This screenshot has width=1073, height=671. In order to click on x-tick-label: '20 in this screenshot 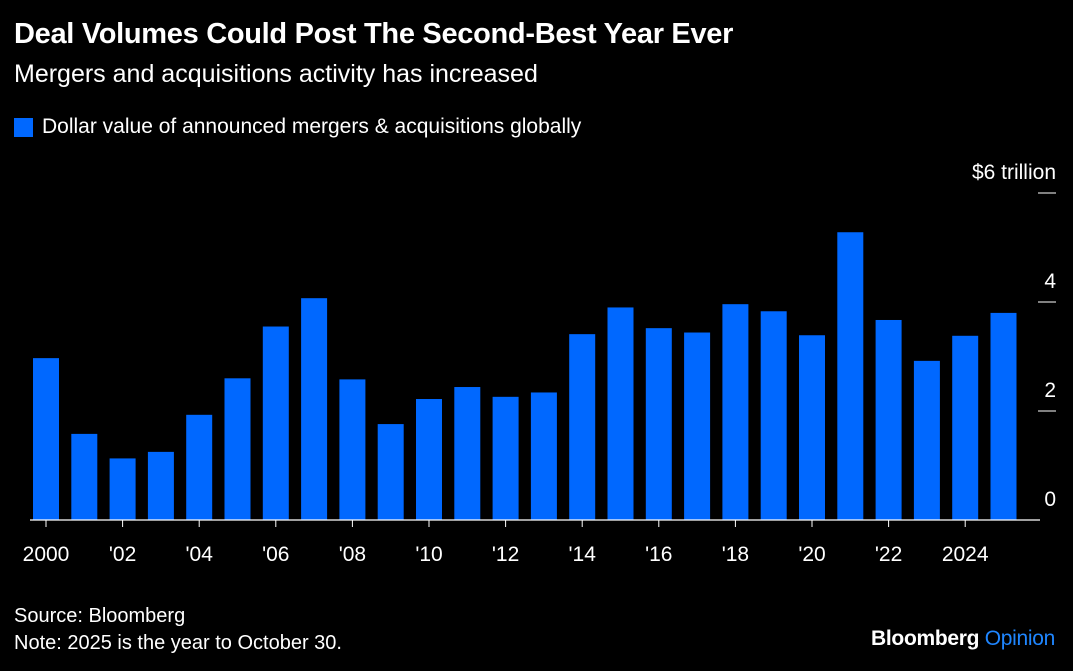, I will do `click(811, 554)`.